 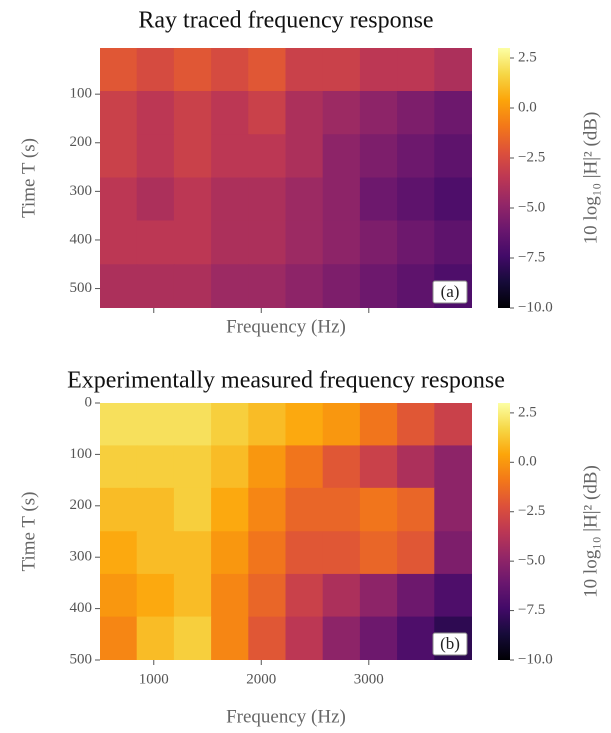 I want to click on colorbar-tick-label: 2.5, so click(x=527, y=412).